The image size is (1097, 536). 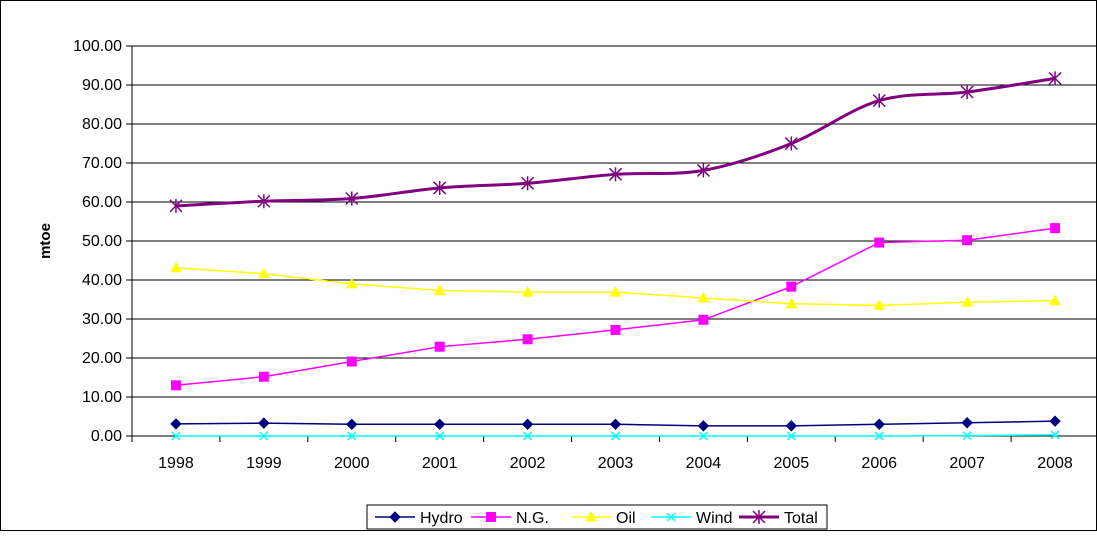 I want to click on y-tick-label: 80.00, so click(x=102, y=124).